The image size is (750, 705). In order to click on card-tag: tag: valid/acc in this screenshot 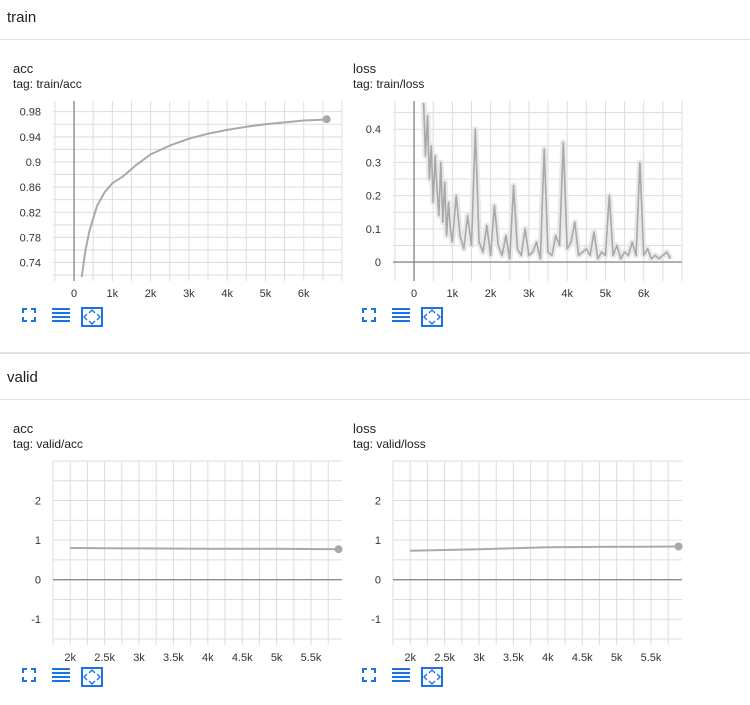, I will do `click(48, 444)`.